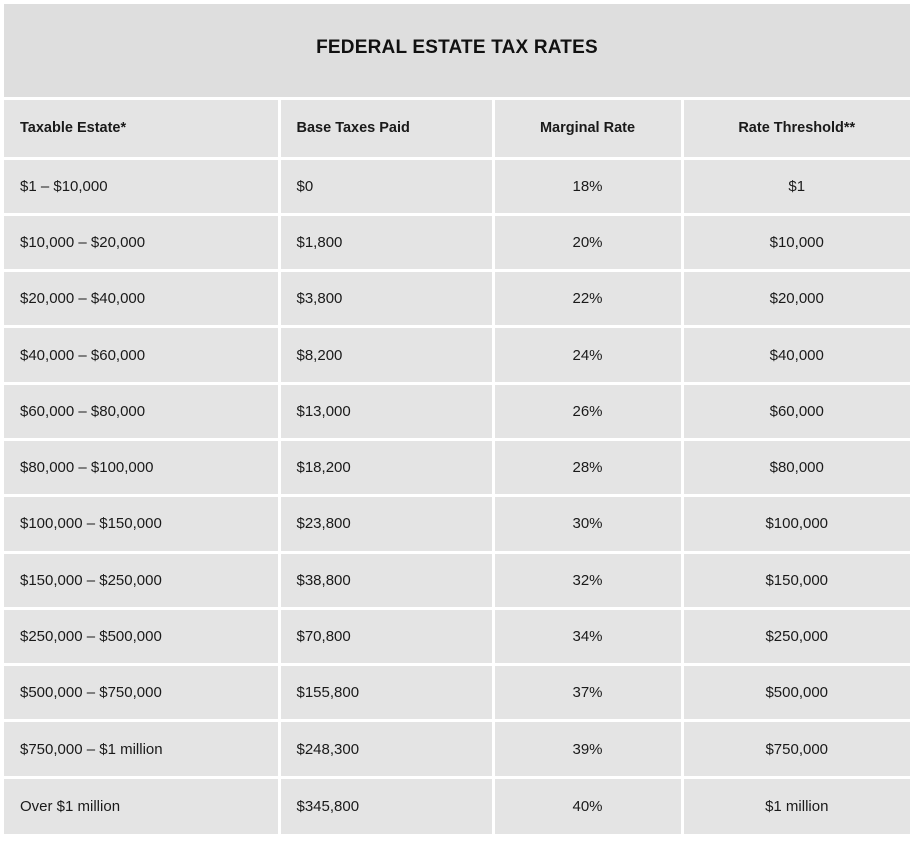 This screenshot has width=914, height=843. I want to click on taxable-estate-cell: $750,000 – $1 million, so click(142, 749).